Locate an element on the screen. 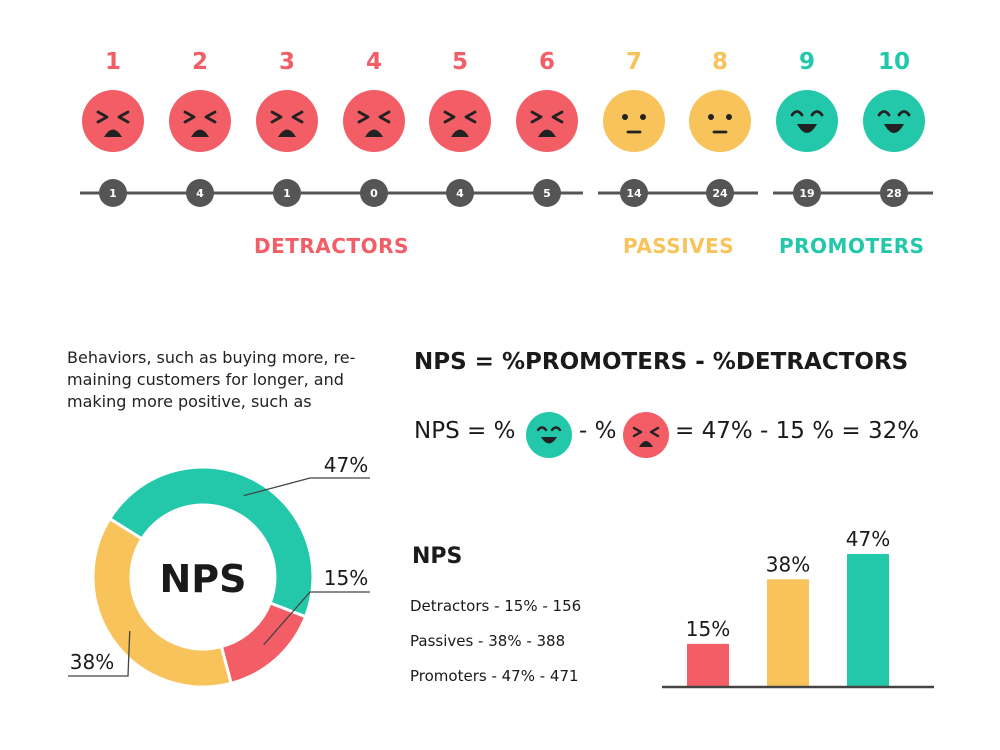  count-badge-1: 1 is located at coordinates (113, 193).